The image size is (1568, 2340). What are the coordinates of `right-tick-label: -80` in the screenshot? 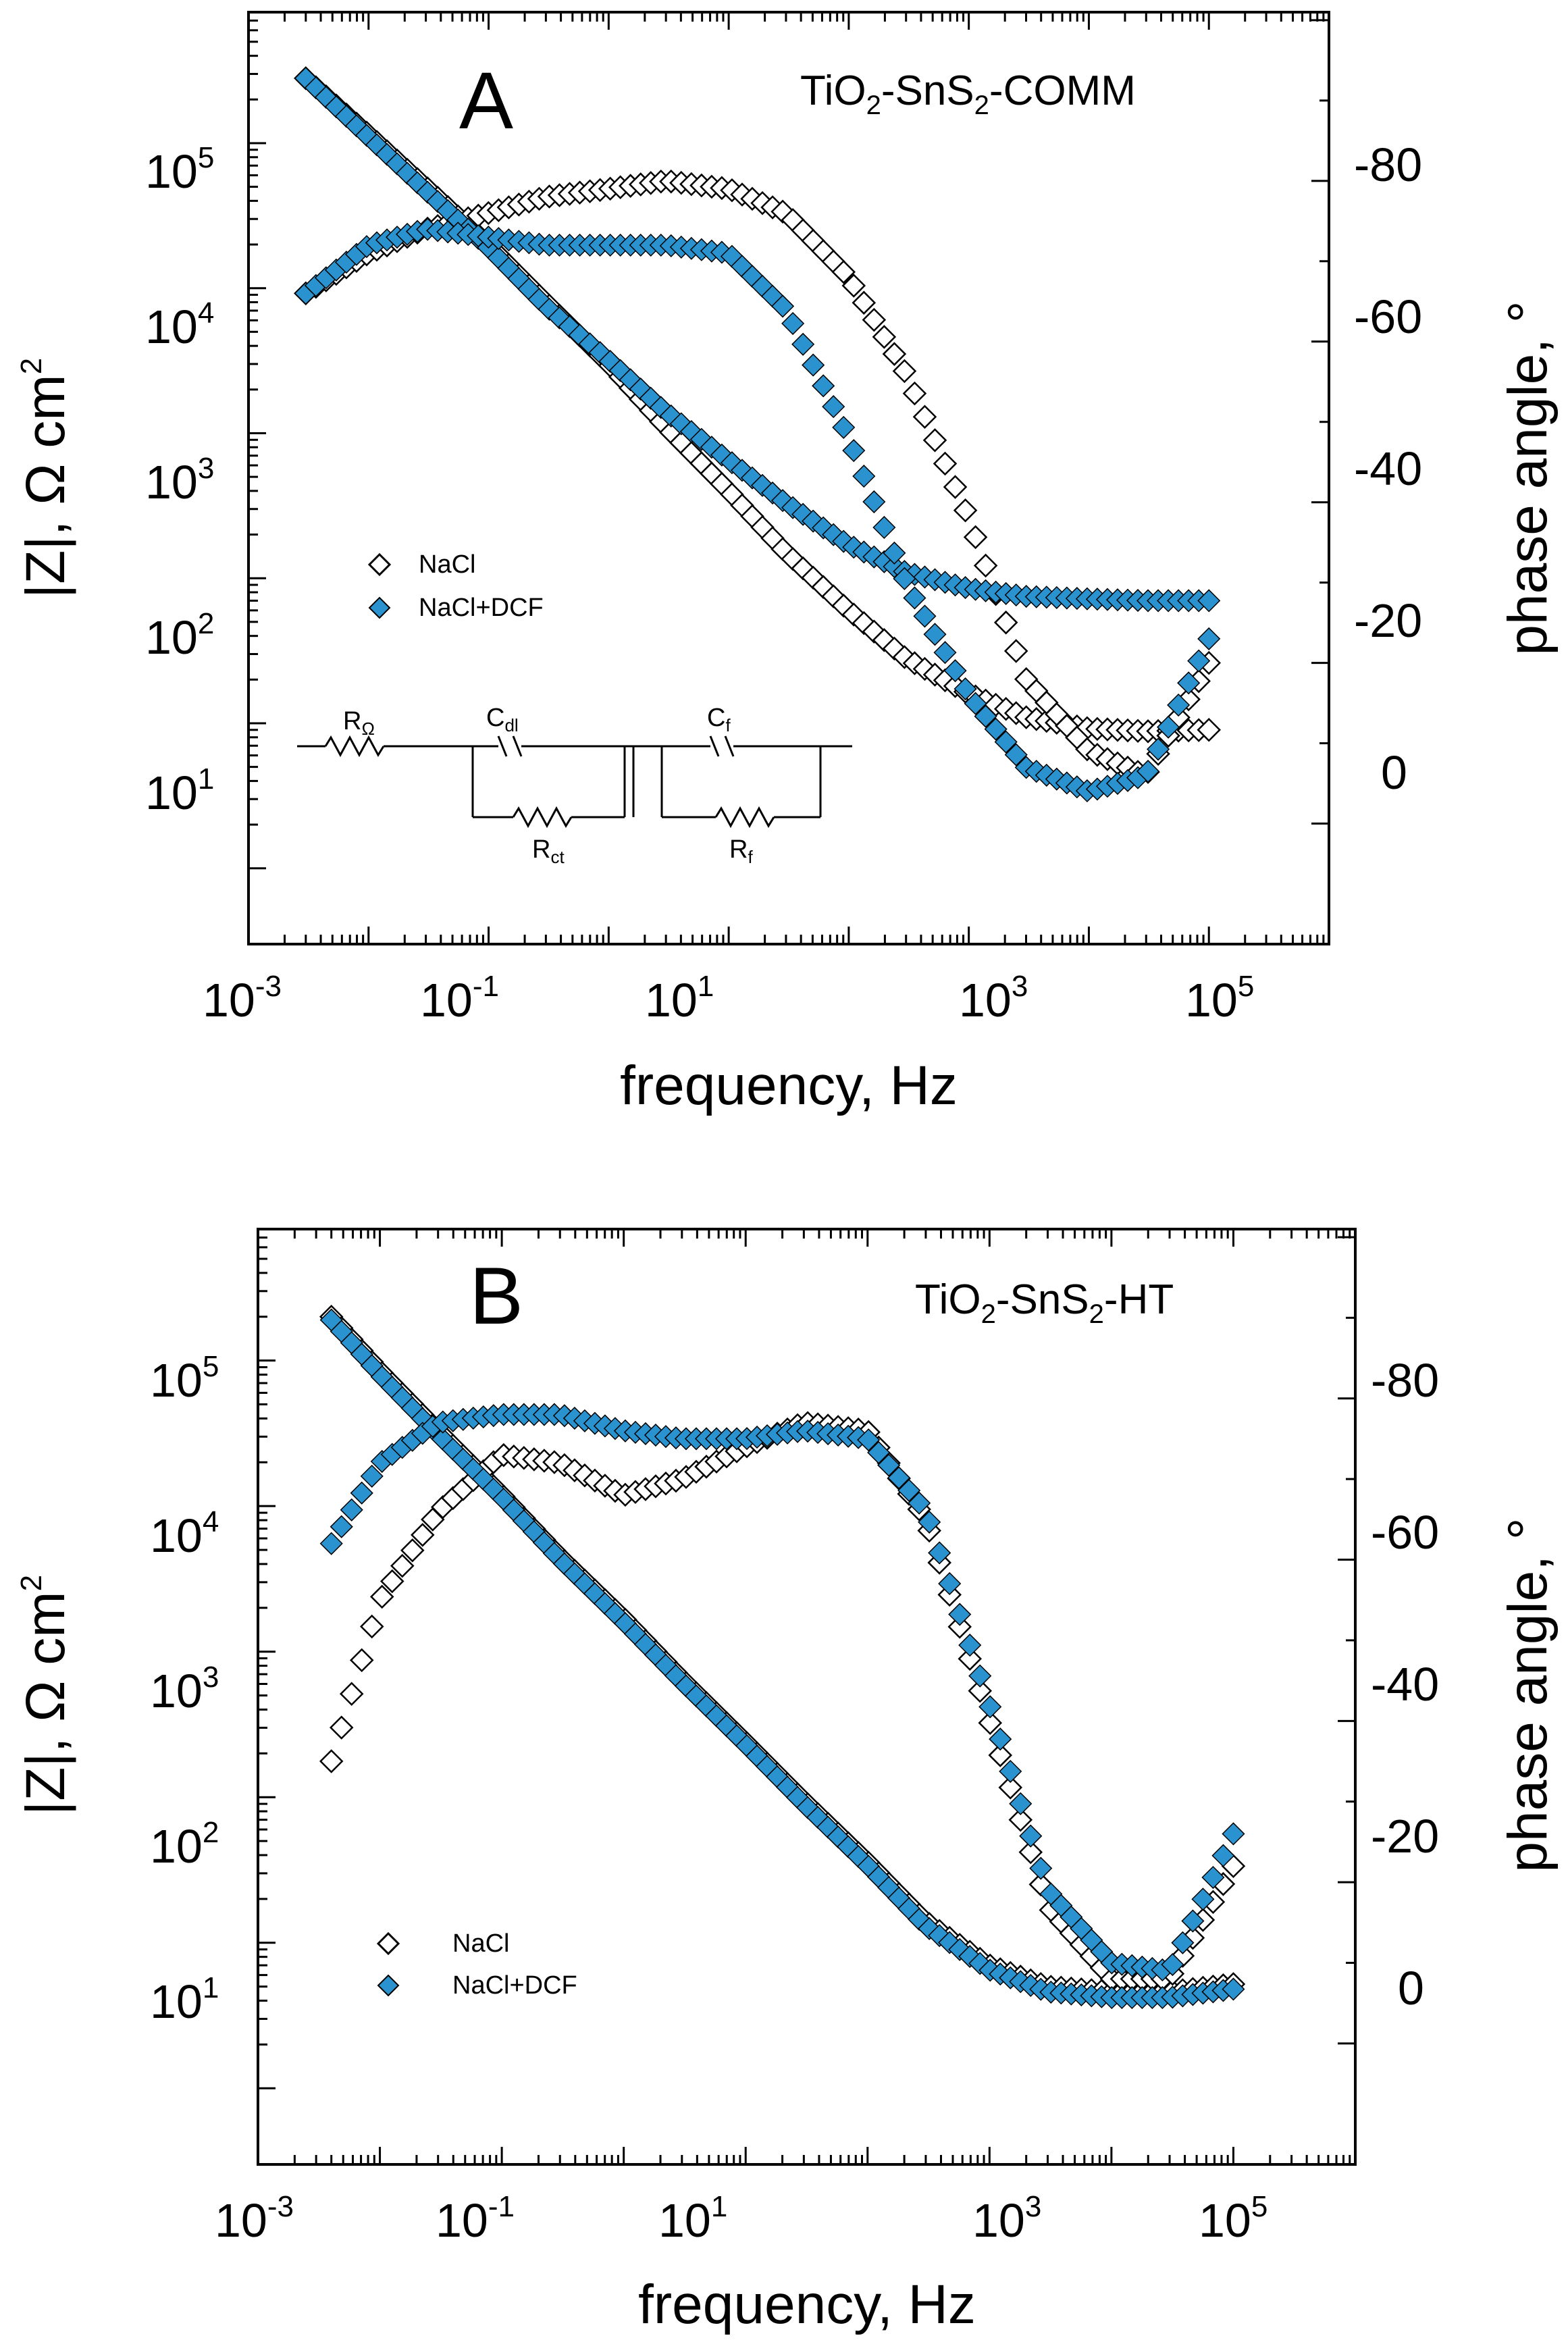 It's located at (1388, 164).